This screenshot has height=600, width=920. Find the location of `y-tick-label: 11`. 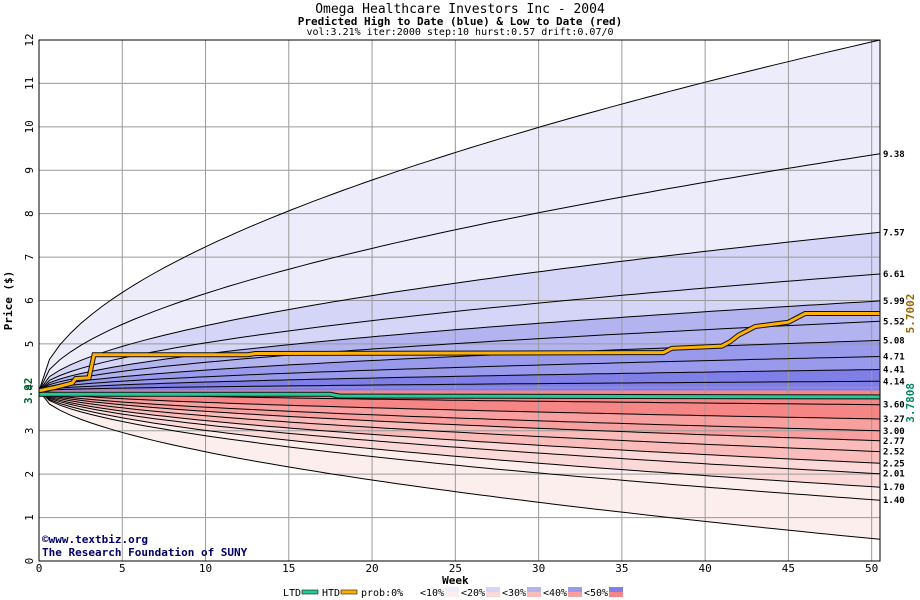

y-tick-label: 11 is located at coordinates (29, 83).